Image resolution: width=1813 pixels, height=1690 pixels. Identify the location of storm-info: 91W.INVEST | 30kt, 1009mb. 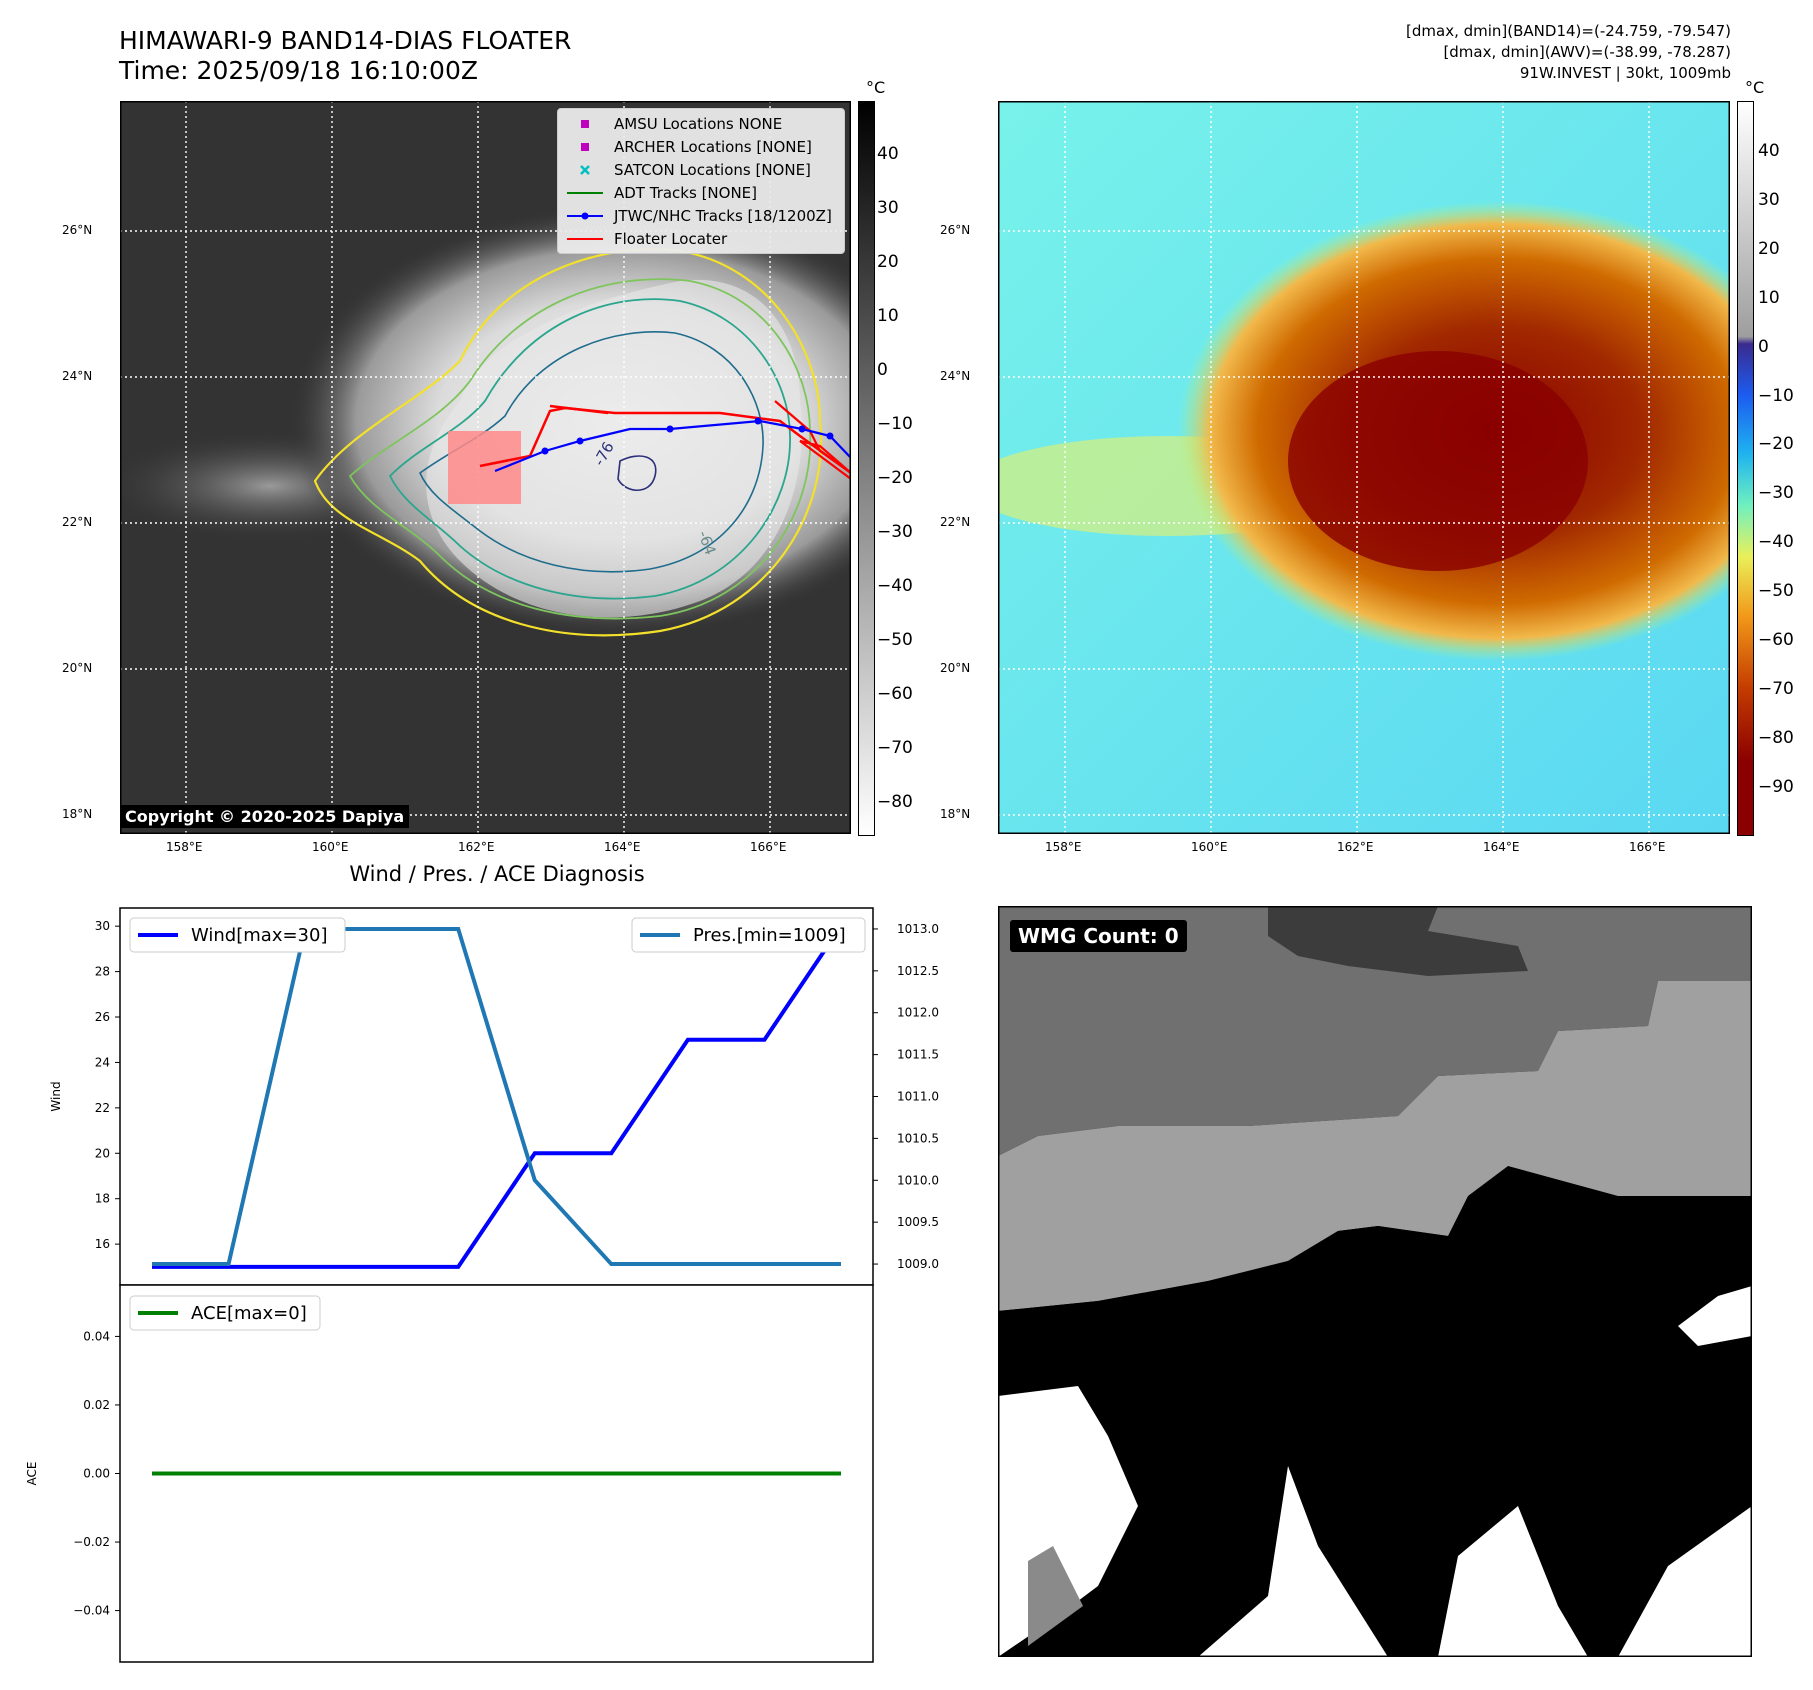
(1625, 73).